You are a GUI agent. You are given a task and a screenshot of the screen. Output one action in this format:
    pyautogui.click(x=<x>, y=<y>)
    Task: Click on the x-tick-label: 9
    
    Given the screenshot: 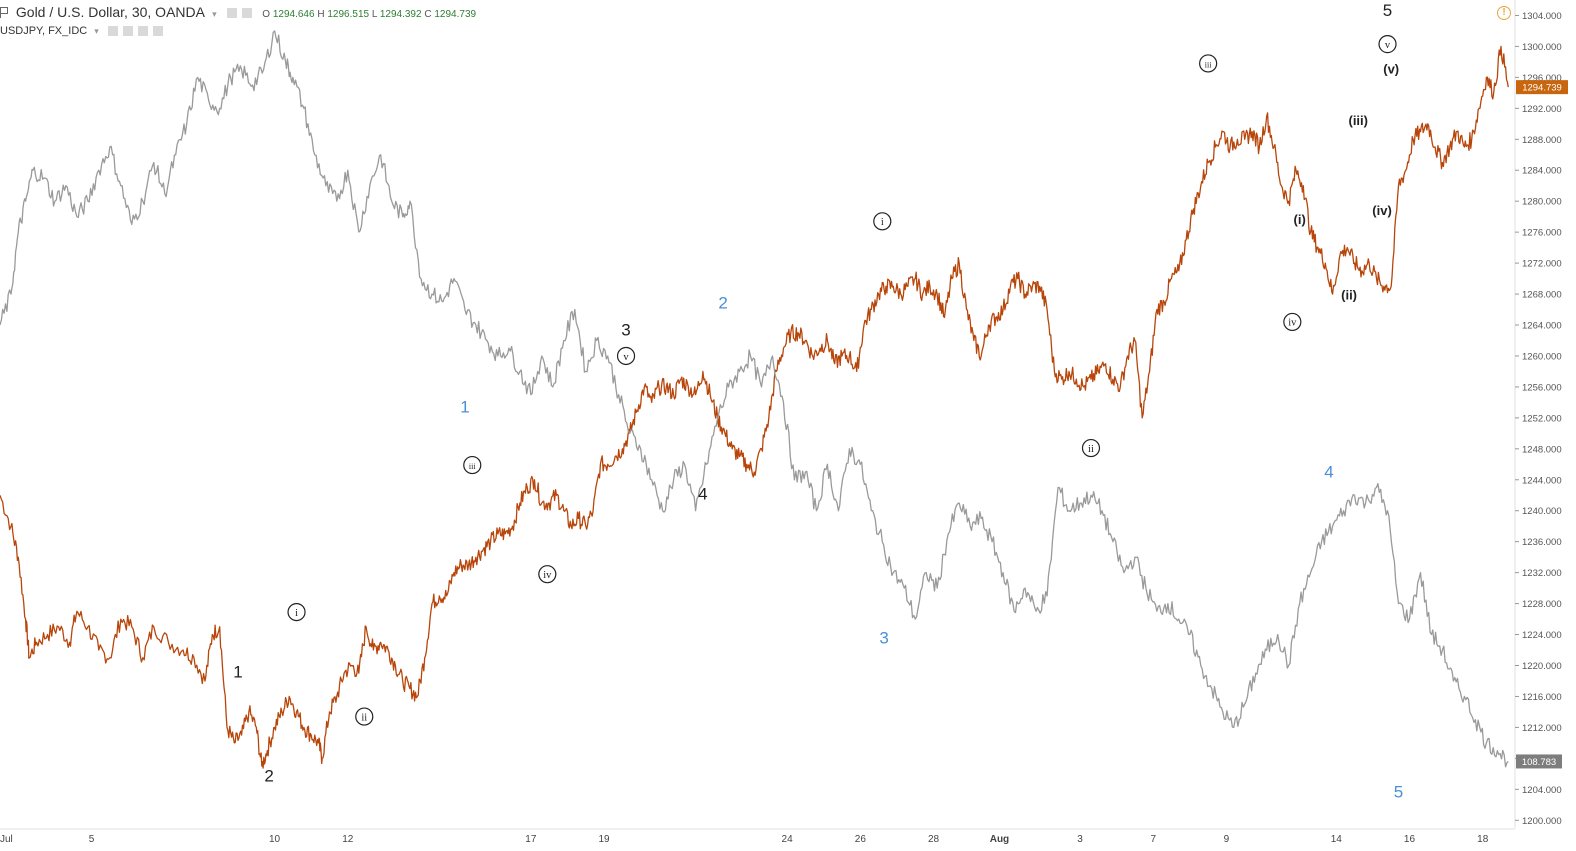 What is the action you would take?
    pyautogui.click(x=1227, y=839)
    